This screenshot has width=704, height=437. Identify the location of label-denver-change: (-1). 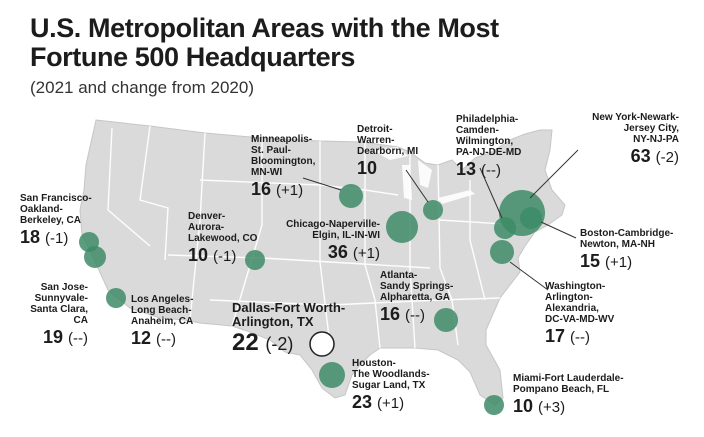
(225, 256).